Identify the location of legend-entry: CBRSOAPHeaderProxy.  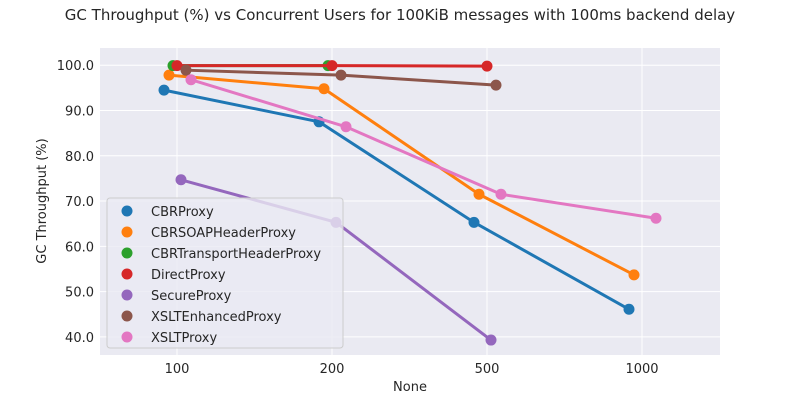
(223, 233).